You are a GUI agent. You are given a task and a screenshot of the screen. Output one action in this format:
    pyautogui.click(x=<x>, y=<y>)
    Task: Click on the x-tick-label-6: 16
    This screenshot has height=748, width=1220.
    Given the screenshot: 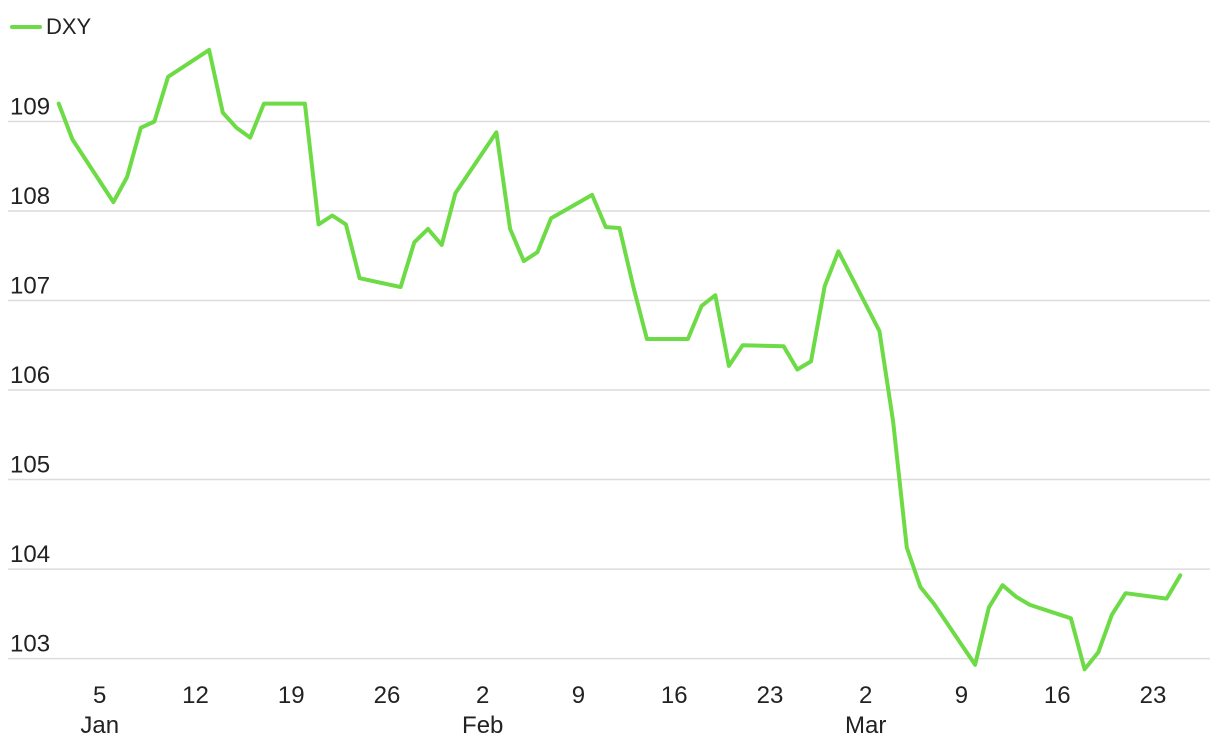 What is the action you would take?
    pyautogui.click(x=674, y=695)
    